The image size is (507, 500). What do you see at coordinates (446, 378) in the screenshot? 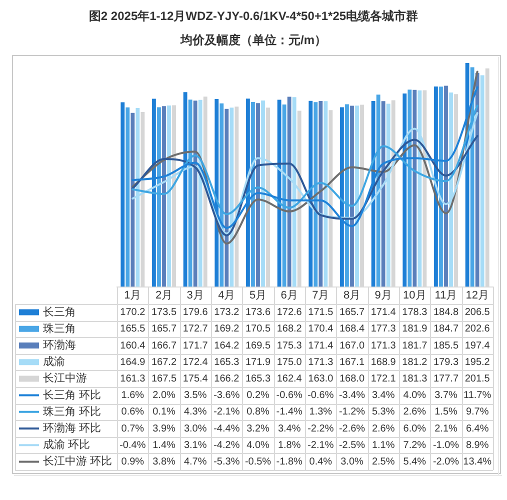
I see `data-label: 177.7` at bounding box center [446, 378].